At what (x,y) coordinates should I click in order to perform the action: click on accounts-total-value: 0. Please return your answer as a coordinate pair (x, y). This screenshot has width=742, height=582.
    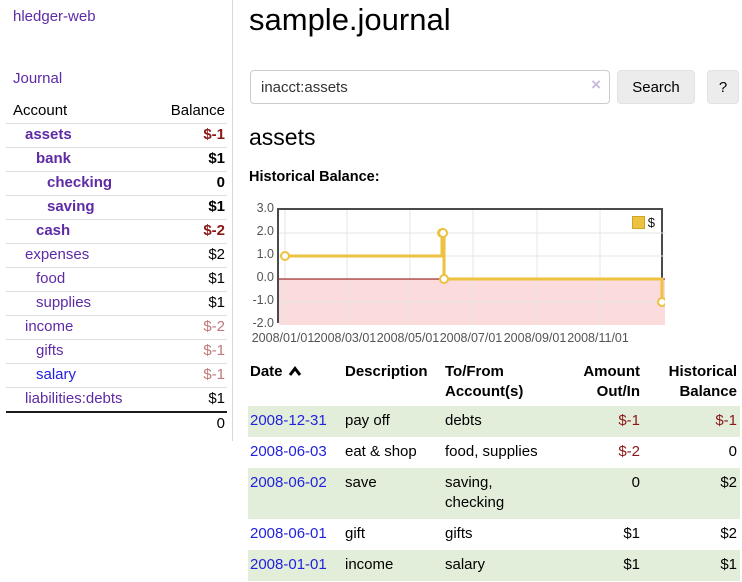
    Looking at the image, I should click on (188, 423).